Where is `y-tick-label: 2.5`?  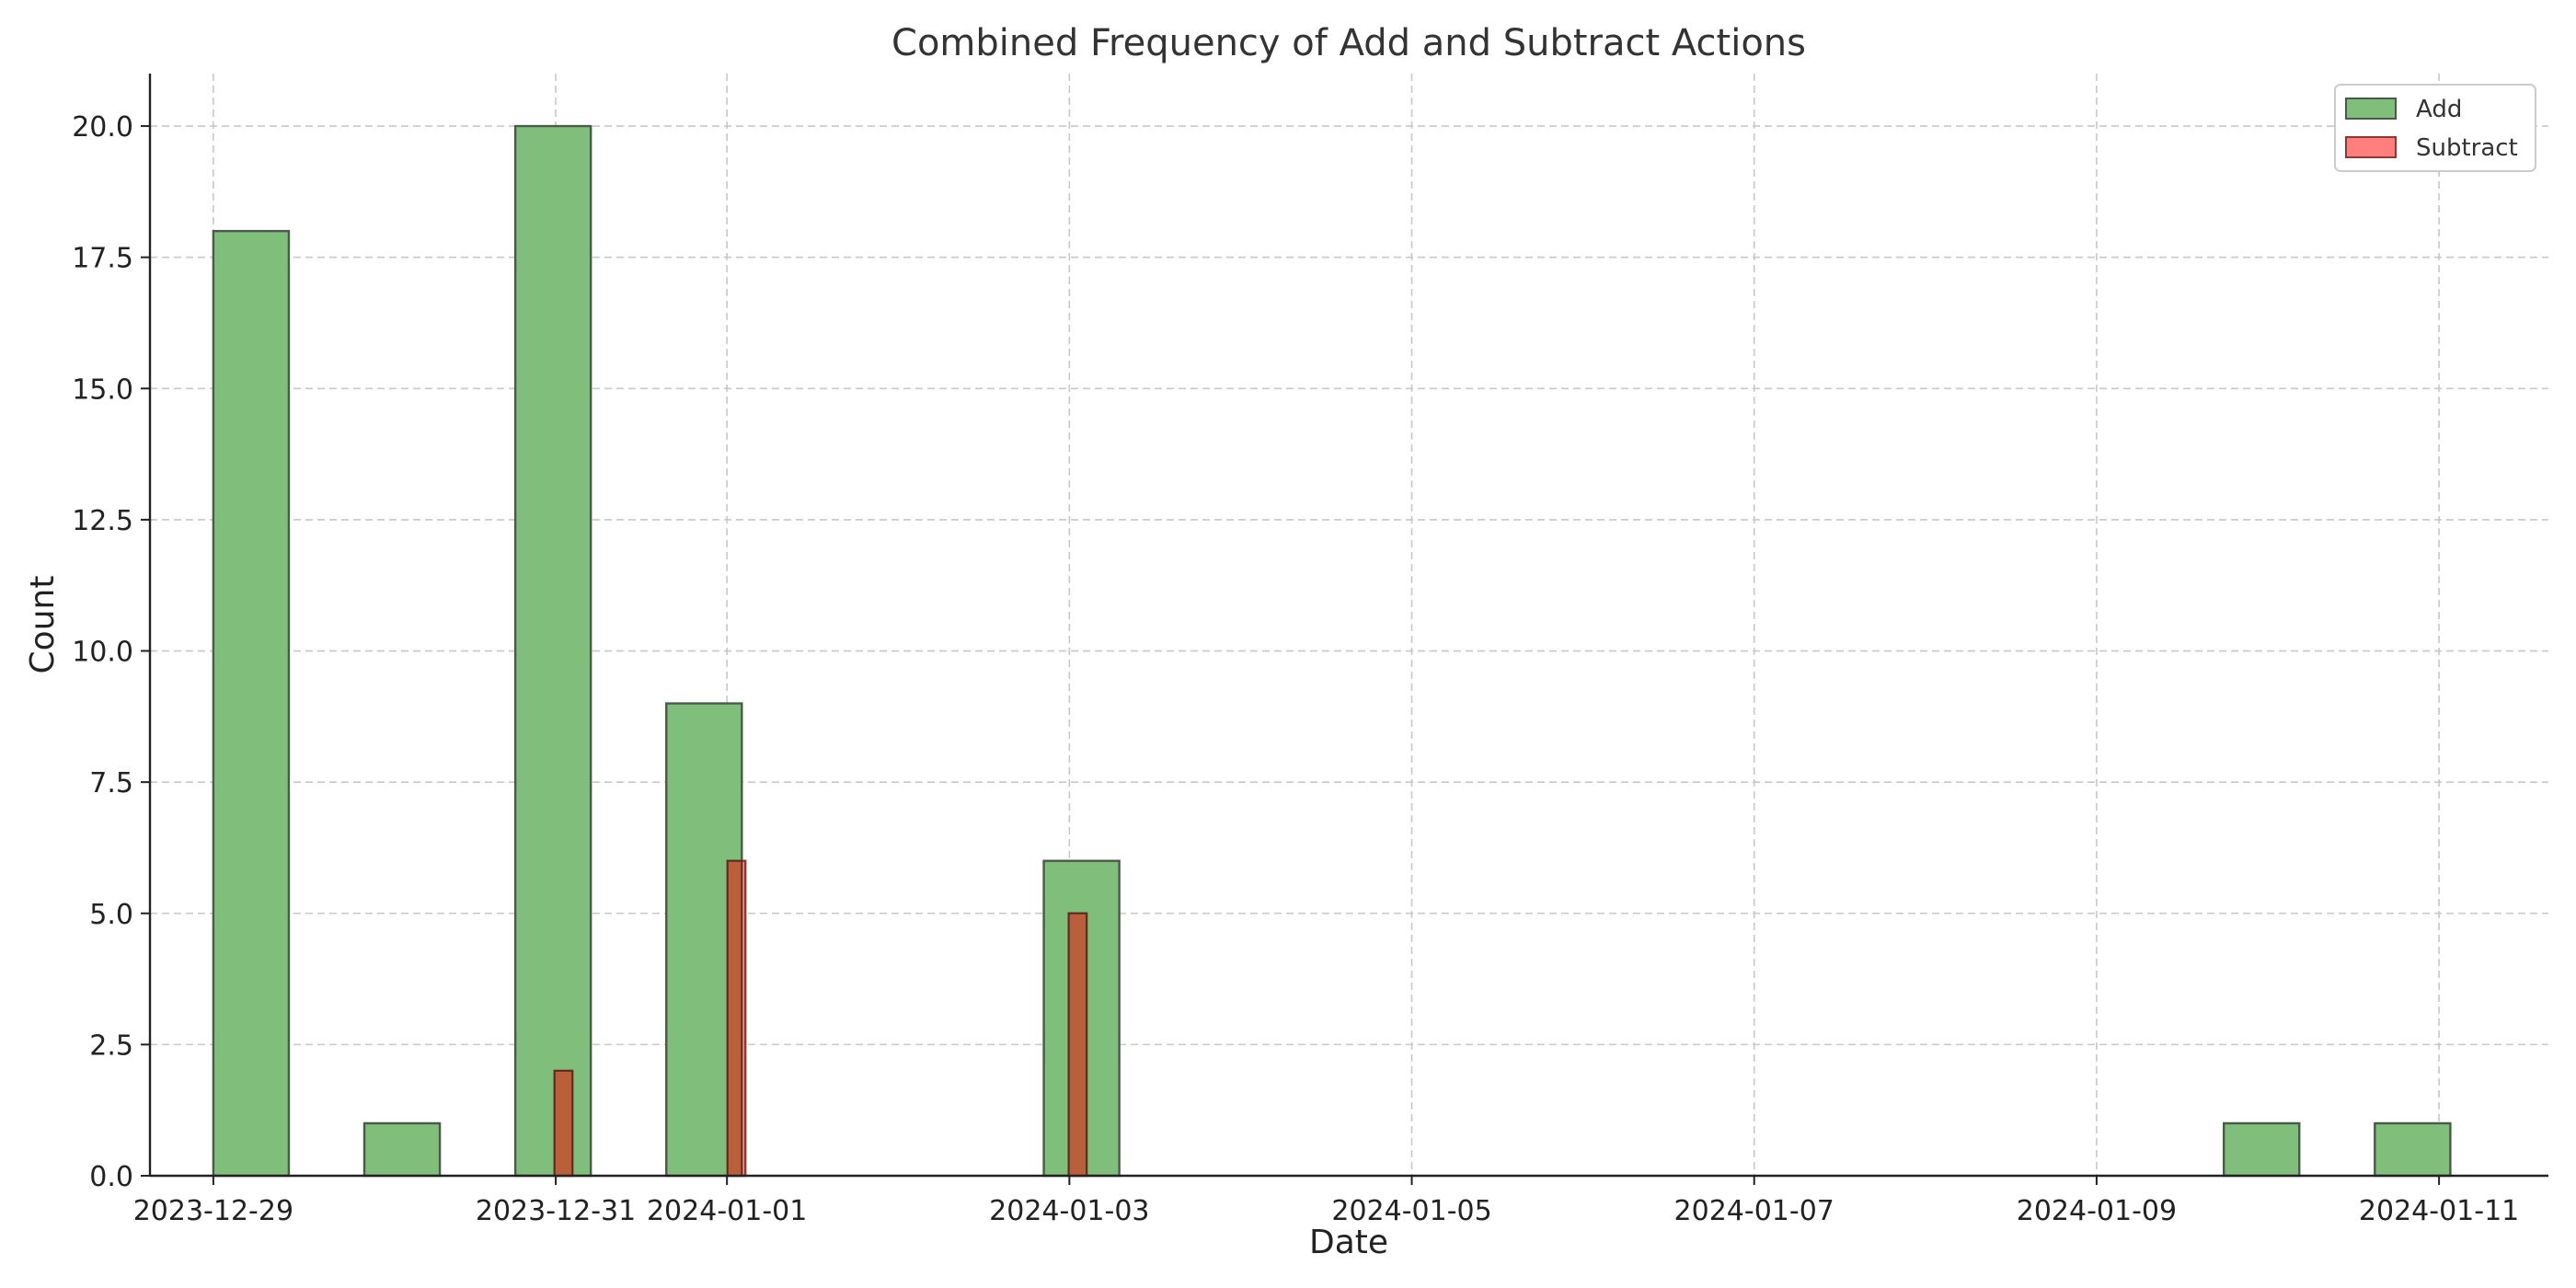
y-tick-label: 2.5 is located at coordinates (111, 1045).